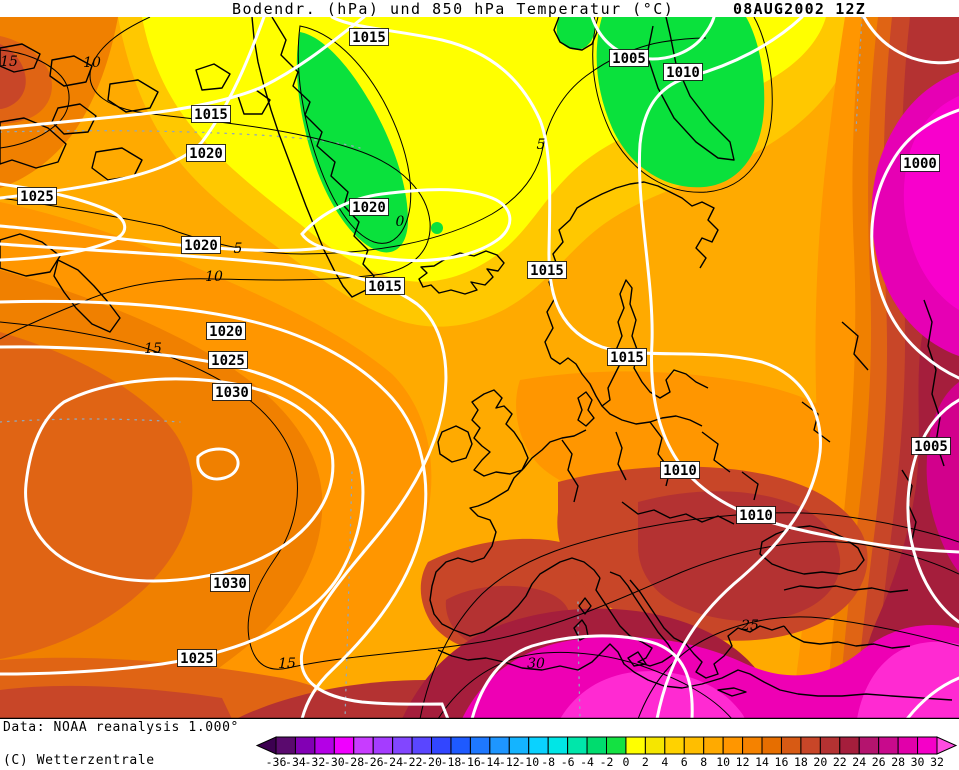 The width and height of the screenshot is (959, 770). What do you see at coordinates (937, 762) in the screenshot?
I see `colorbar-tick-label: 32` at bounding box center [937, 762].